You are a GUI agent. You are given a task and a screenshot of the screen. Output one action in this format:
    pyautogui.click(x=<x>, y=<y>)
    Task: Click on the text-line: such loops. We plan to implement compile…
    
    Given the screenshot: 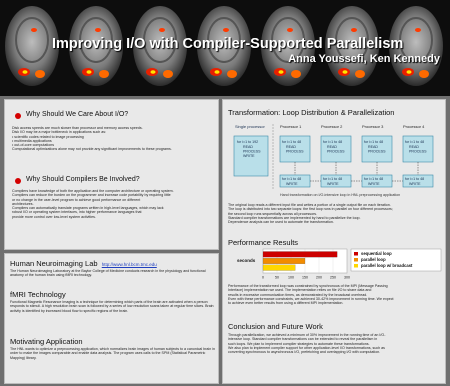 What is the action you would take?
    pyautogui.click(x=299, y=343)
    